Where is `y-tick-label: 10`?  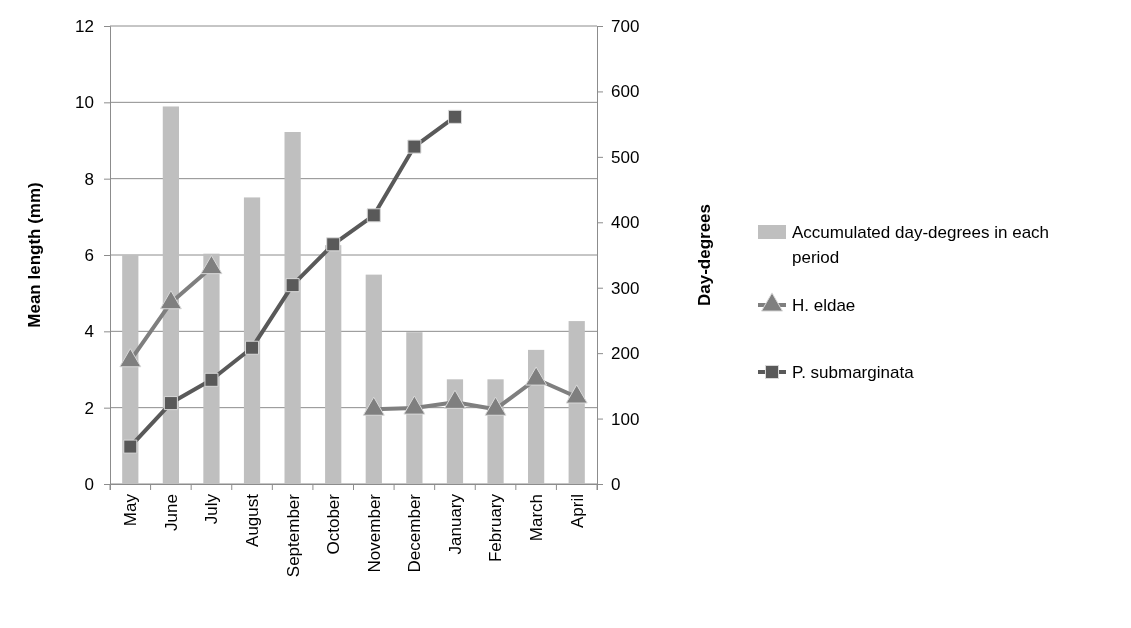 y-tick-label: 10 is located at coordinates (84, 103).